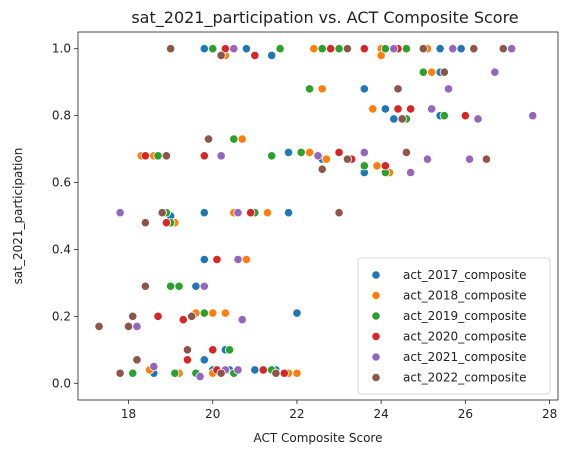 This screenshot has width=571, height=455. Describe the element at coordinates (381, 414) in the screenshot. I see `x-tick-label-3: 24` at that location.